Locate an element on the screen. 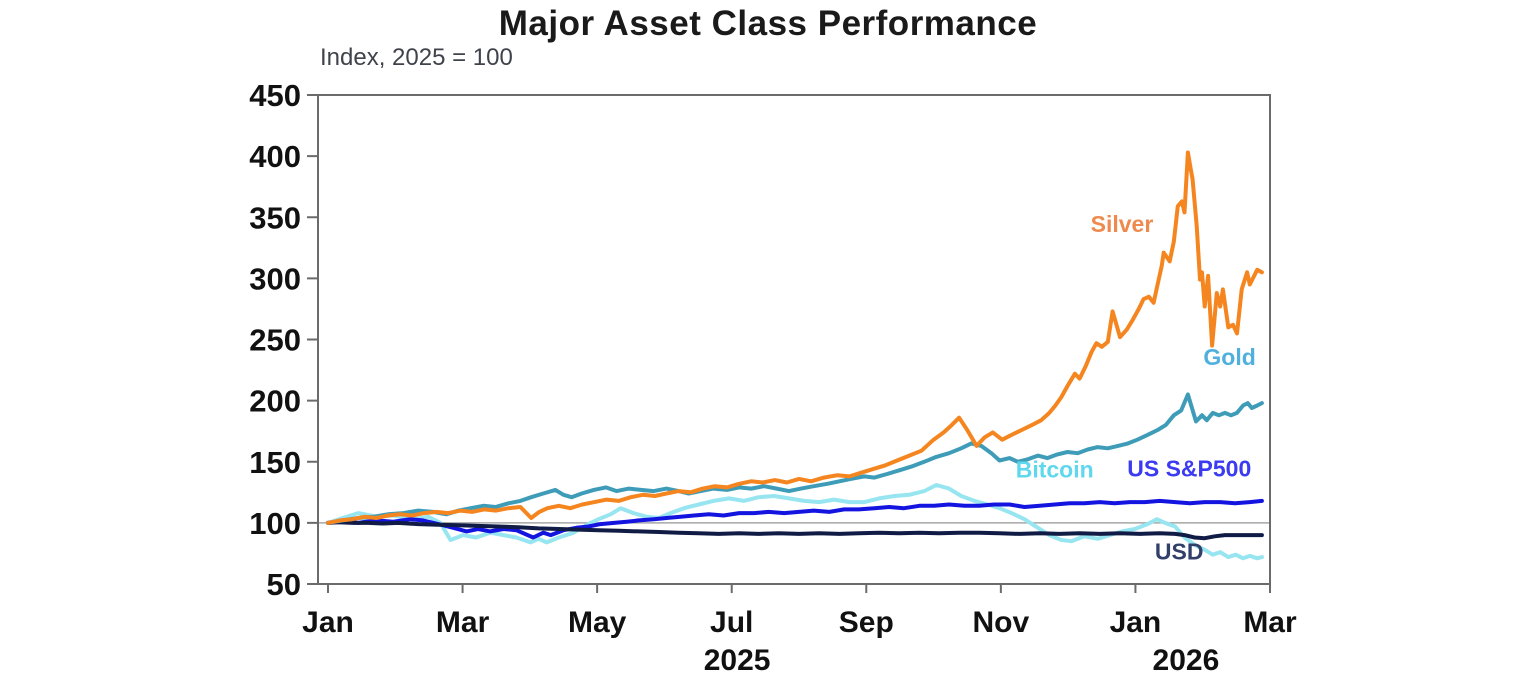 This screenshot has width=1536, height=680. series-line-usd is located at coordinates (795, 530).